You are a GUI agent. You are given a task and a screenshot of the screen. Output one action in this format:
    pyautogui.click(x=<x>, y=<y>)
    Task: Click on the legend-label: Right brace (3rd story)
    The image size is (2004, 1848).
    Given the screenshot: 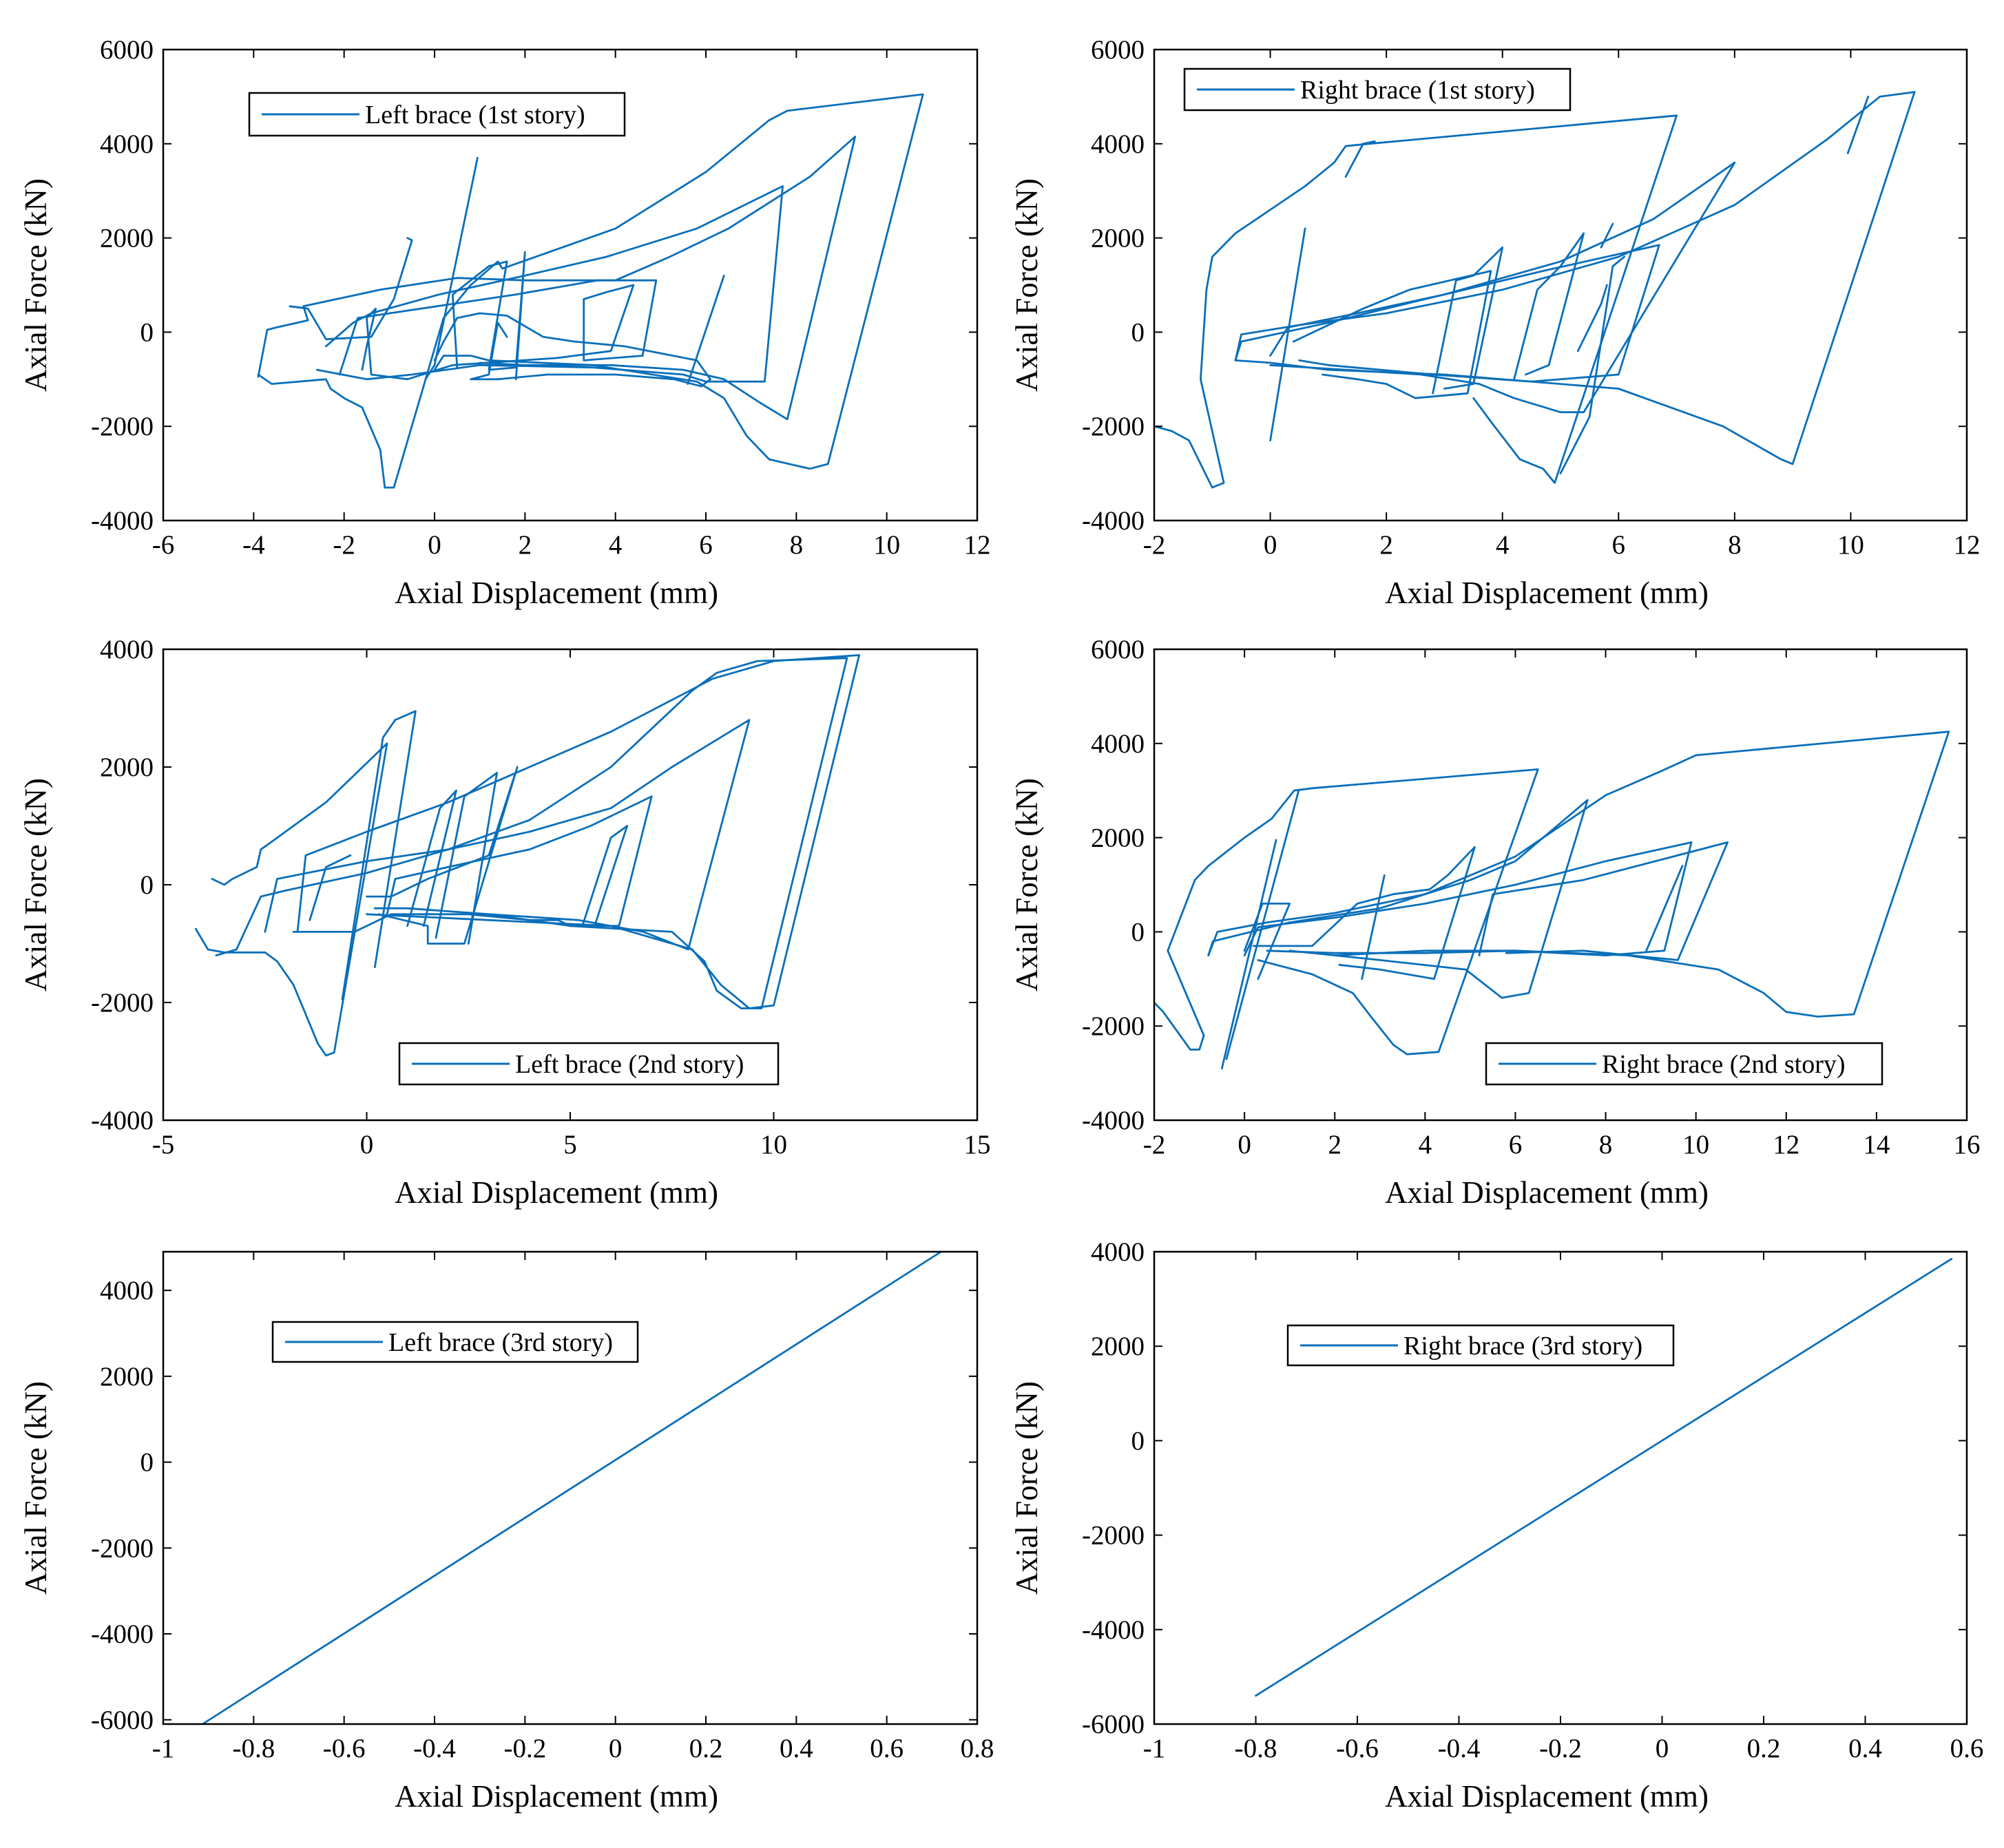 What is the action you would take?
    pyautogui.click(x=1522, y=1346)
    